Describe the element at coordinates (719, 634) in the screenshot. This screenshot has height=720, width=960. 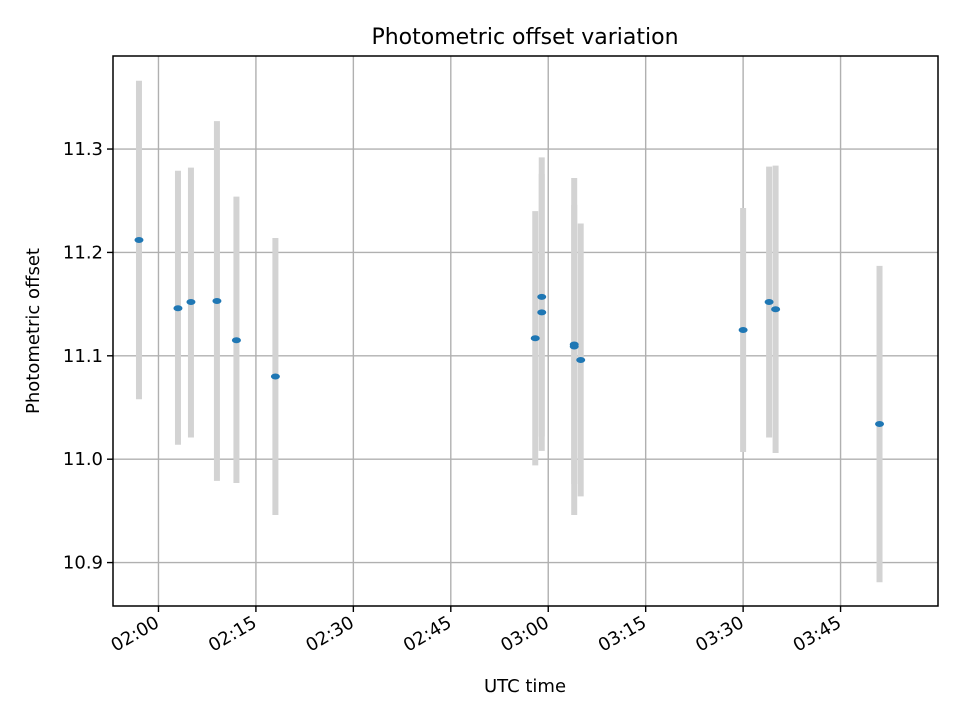
I see `x-tick-label: 03:30` at that location.